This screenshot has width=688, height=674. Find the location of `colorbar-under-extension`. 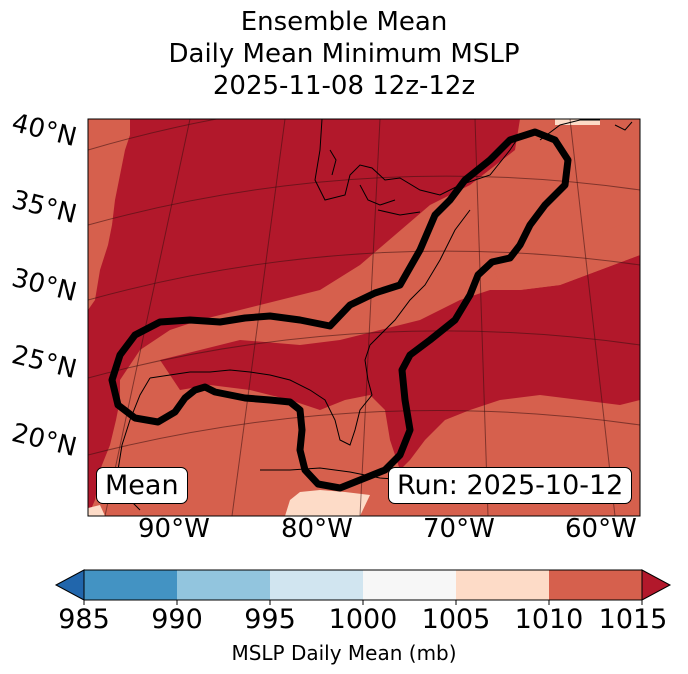

colorbar-under-extension is located at coordinates (69, 585).